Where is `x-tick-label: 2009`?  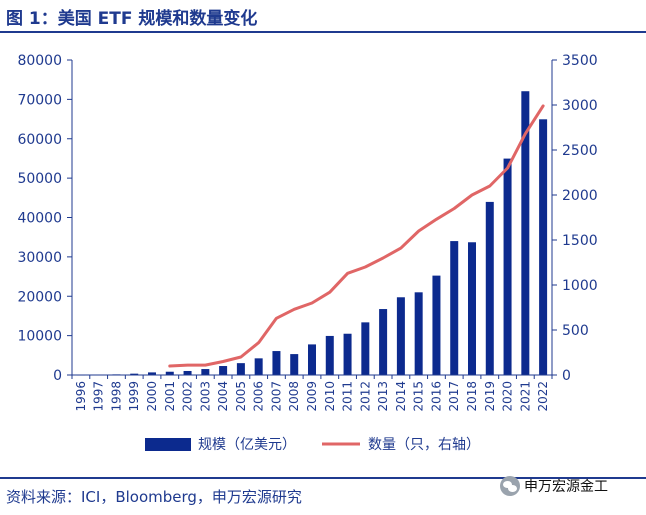
x-tick-label: 2009 is located at coordinates (312, 396).